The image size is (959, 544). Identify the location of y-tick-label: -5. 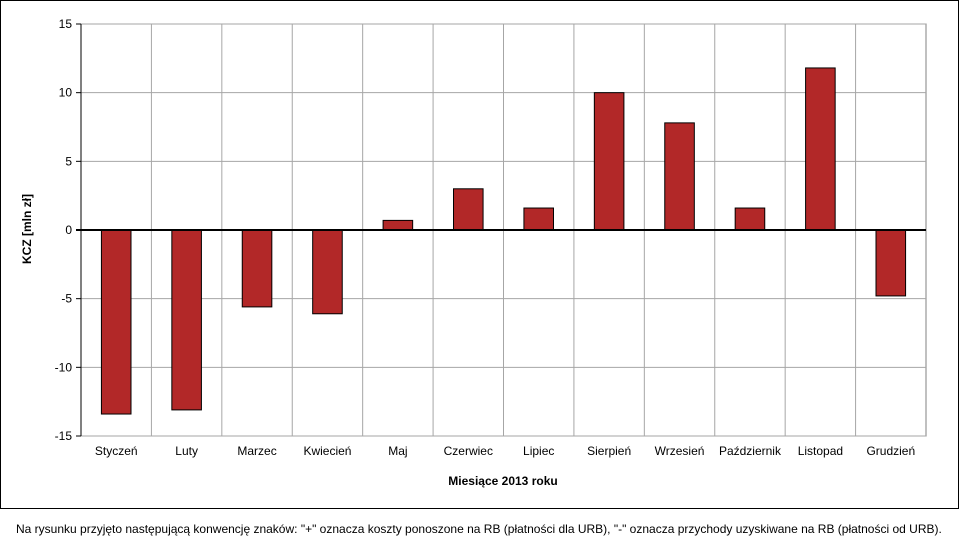
(66, 299).